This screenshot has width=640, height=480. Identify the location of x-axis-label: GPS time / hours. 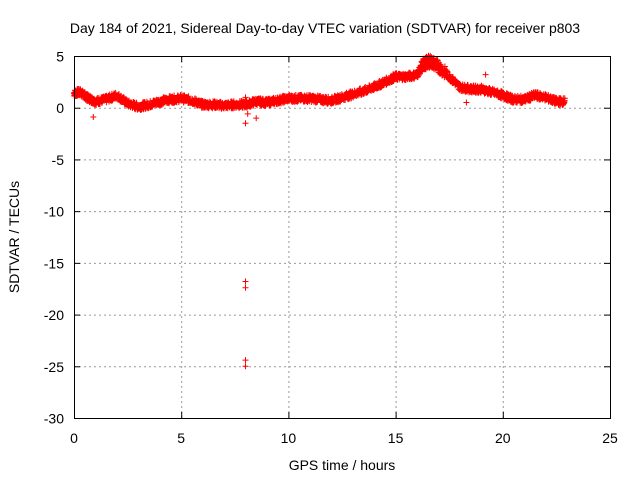
(342, 465).